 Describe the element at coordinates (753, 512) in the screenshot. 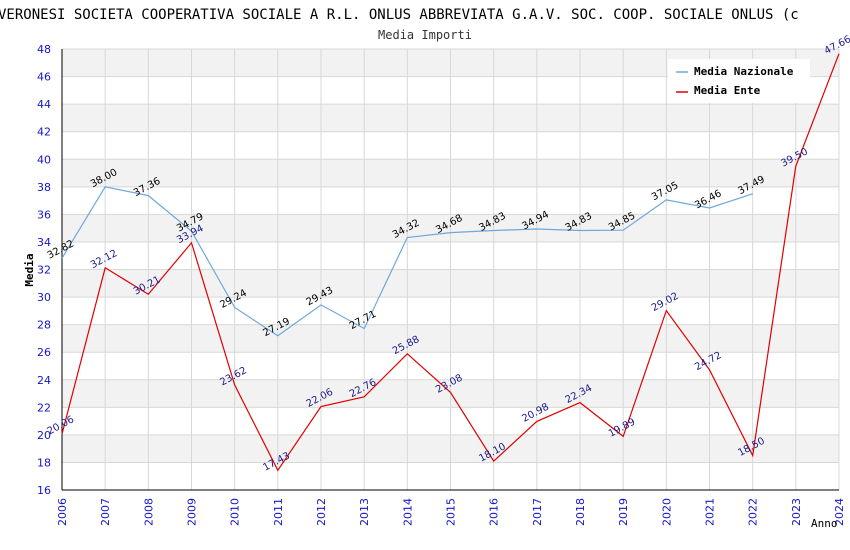

I see `x-tick-label: 2022` at that location.